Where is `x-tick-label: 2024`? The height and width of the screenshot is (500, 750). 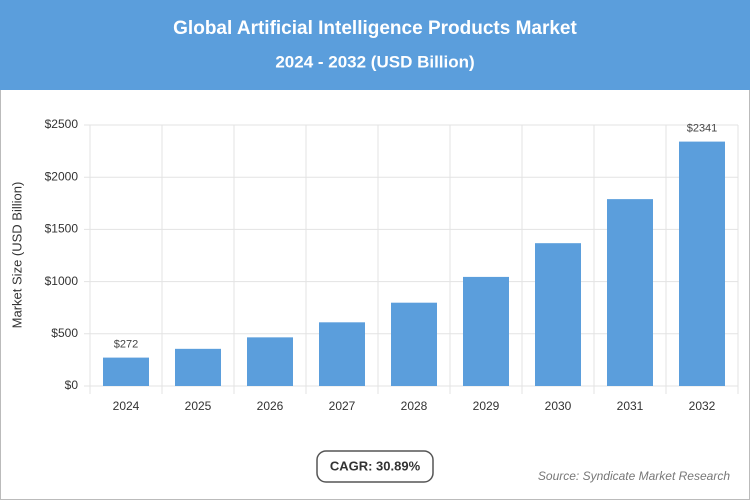 x-tick-label: 2024 is located at coordinates (126, 406).